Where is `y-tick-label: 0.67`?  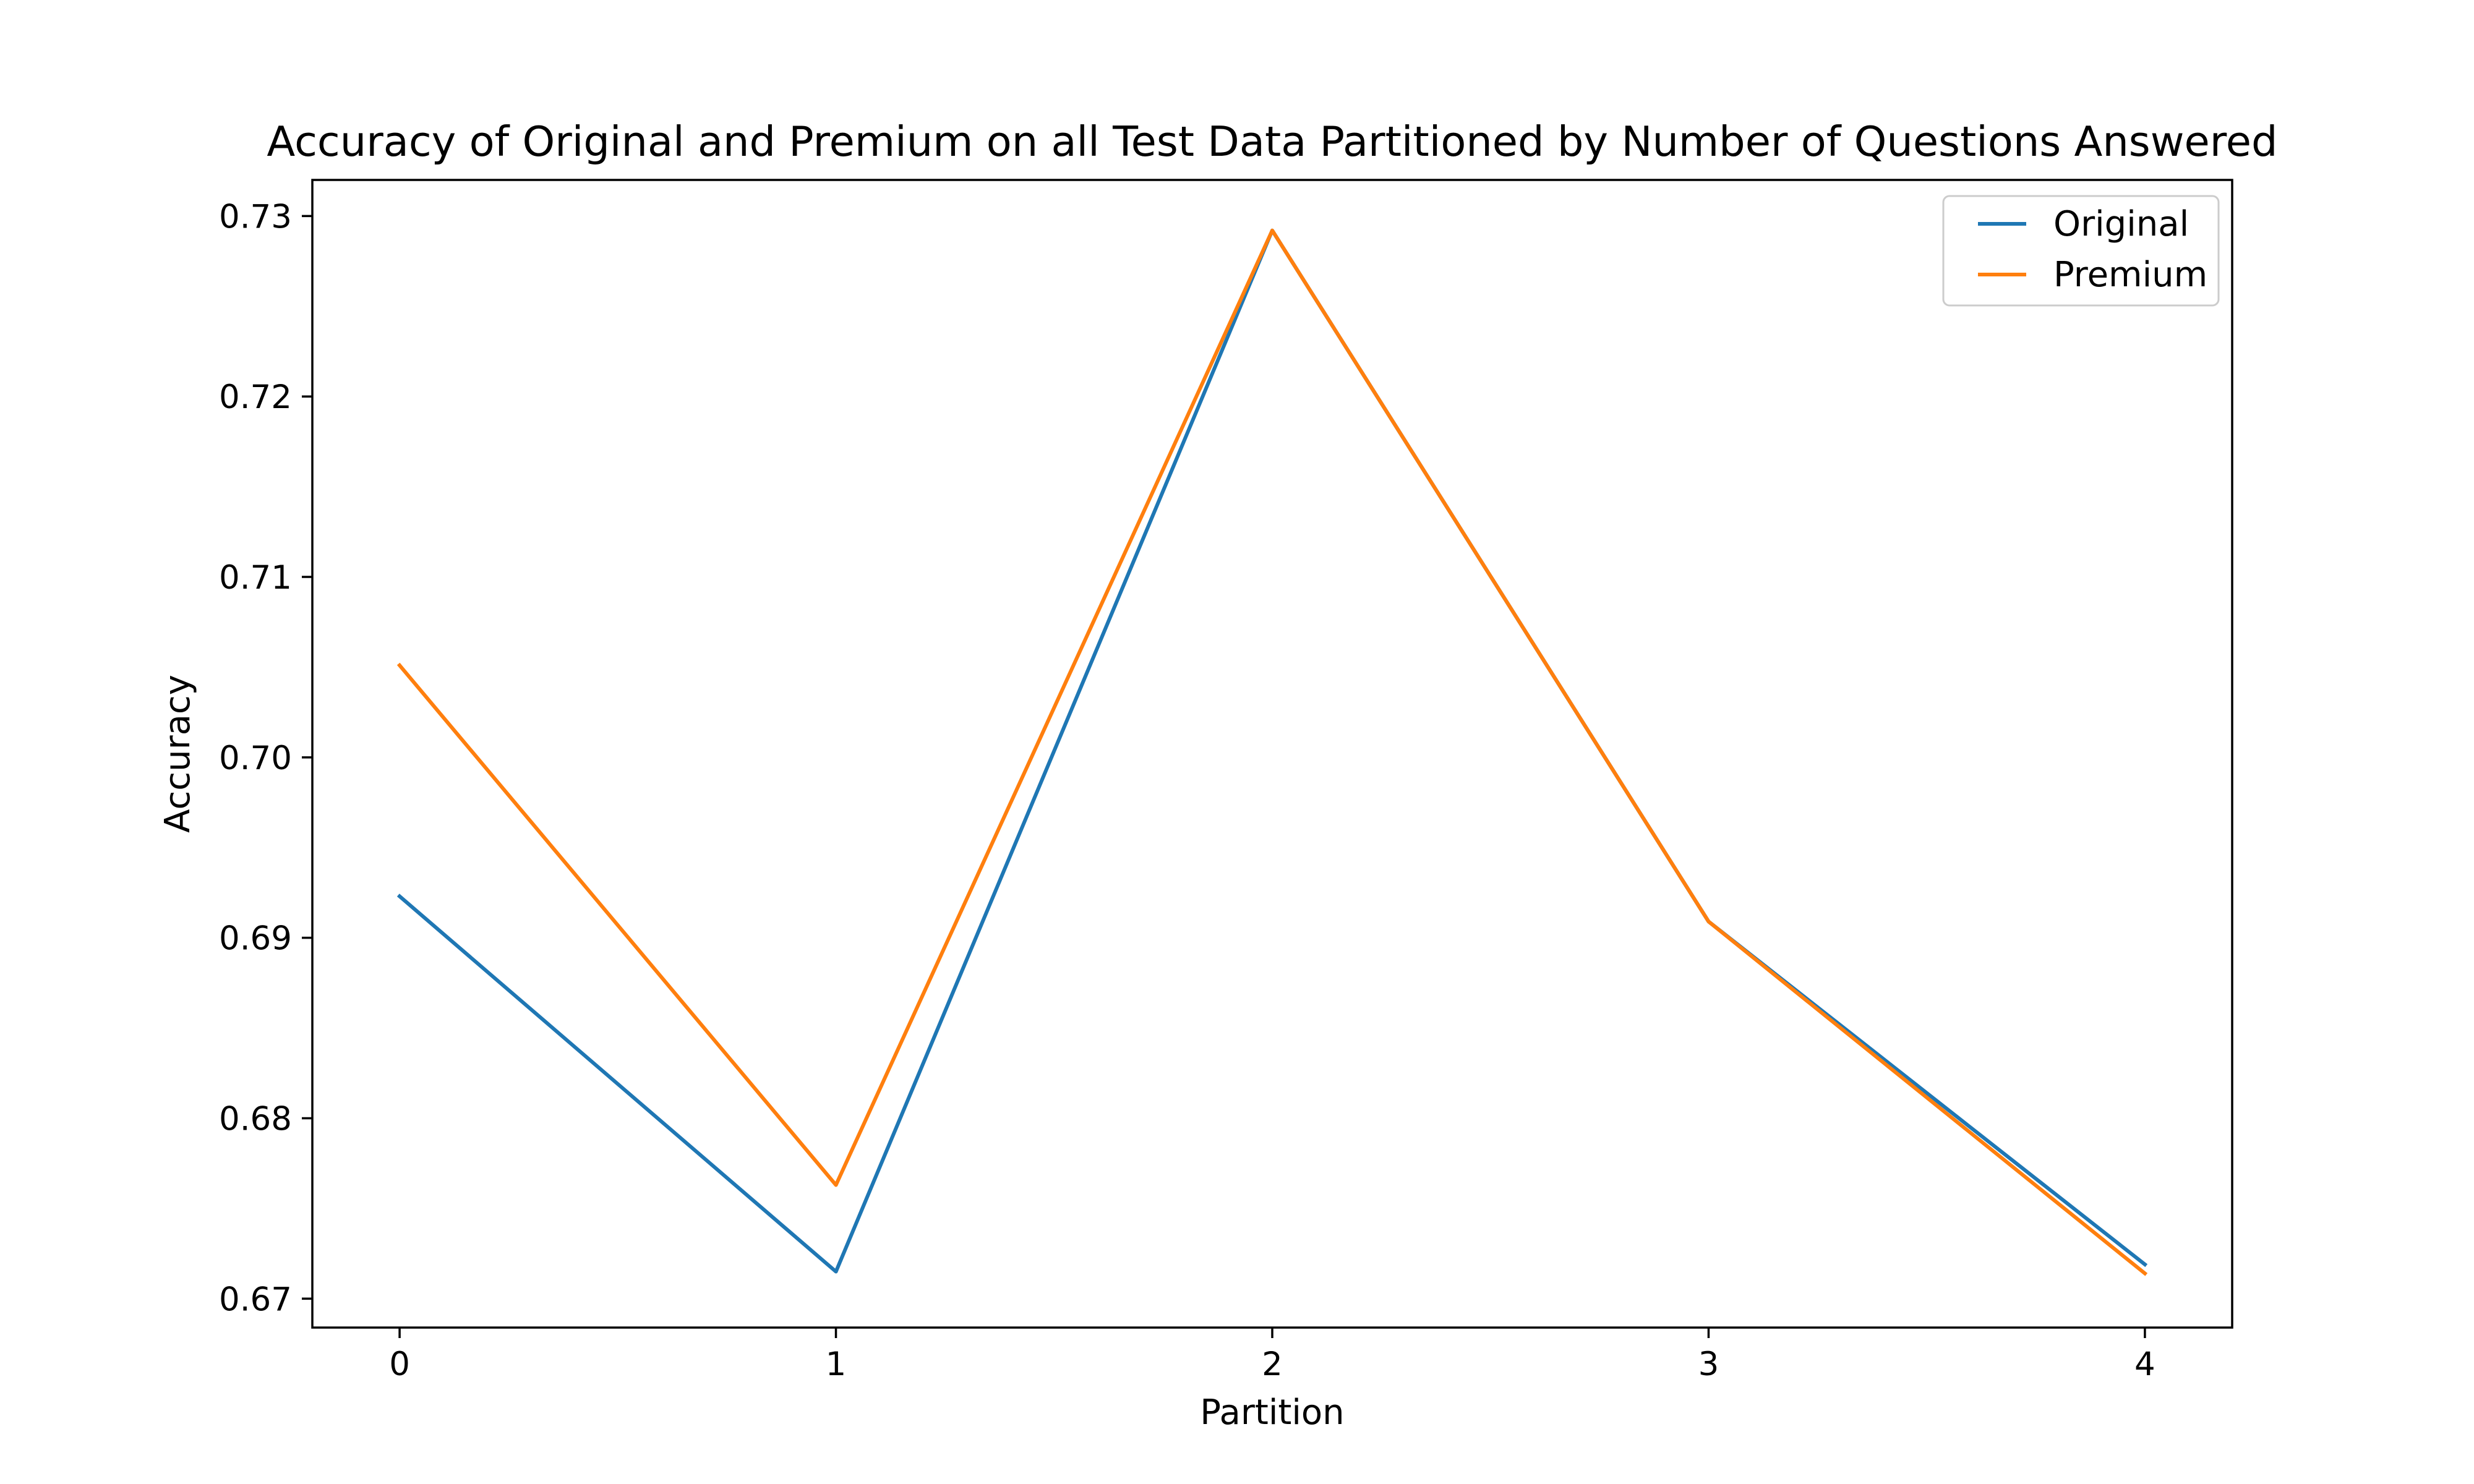
y-tick-label: 0.67 is located at coordinates (255, 1299).